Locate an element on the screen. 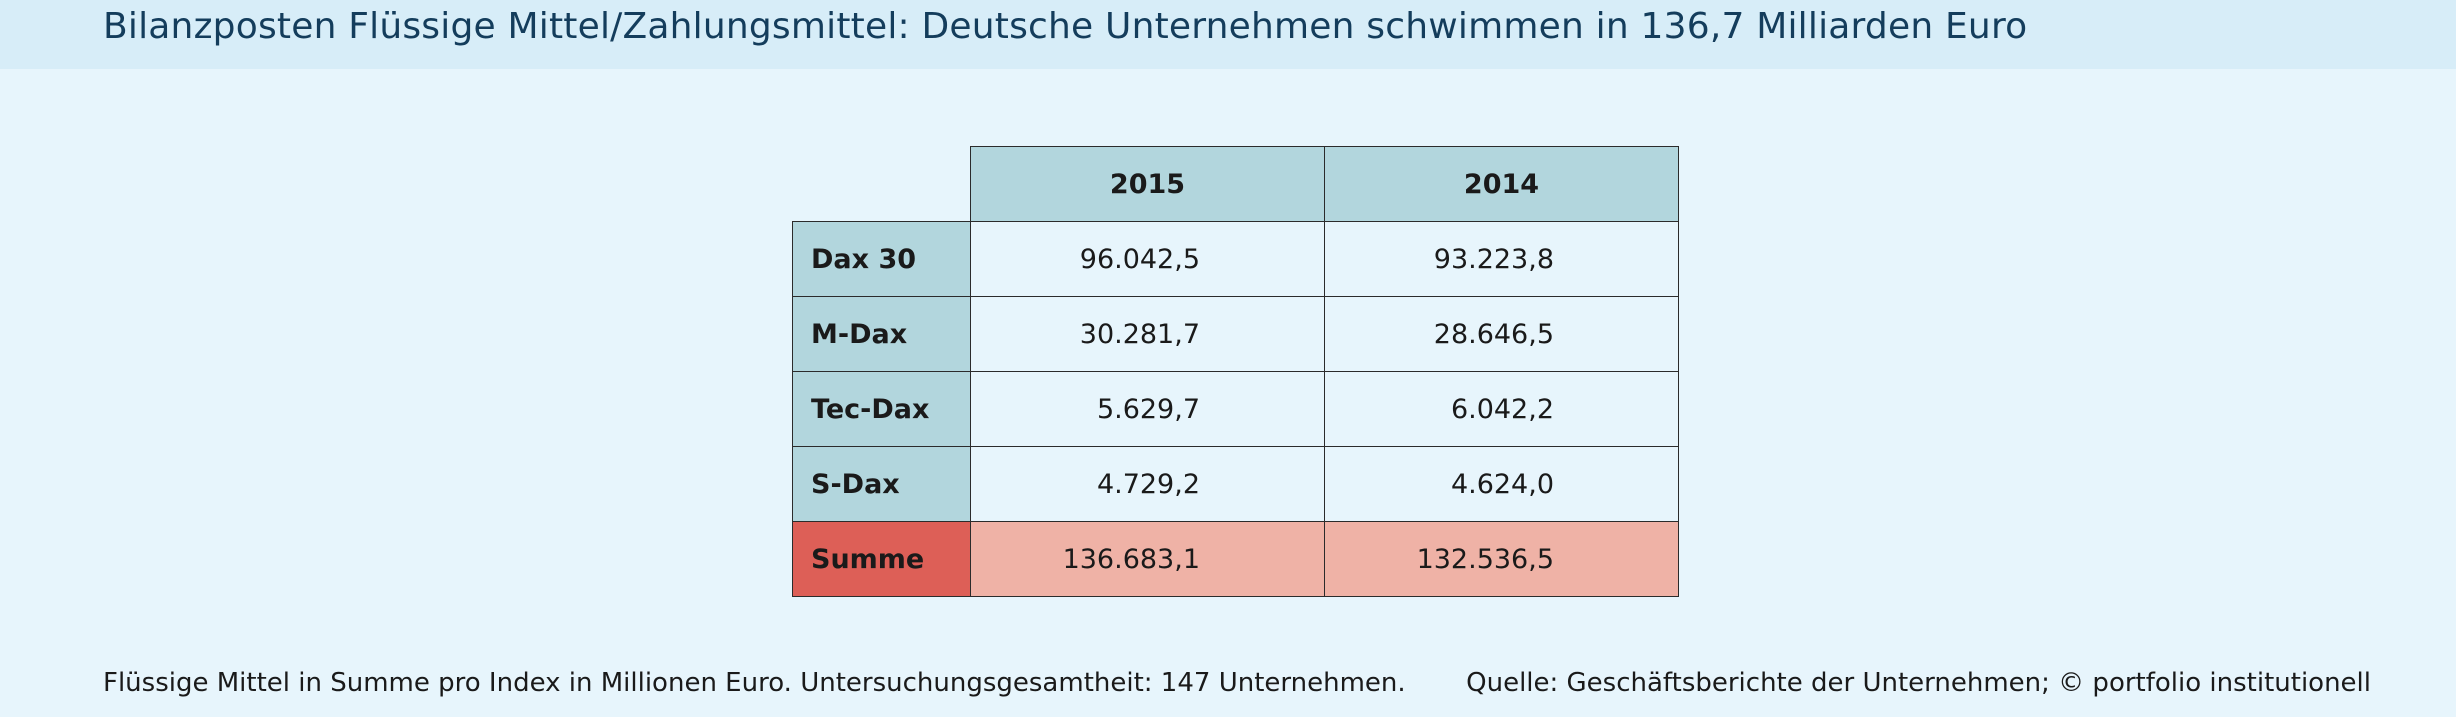 The image size is (2456, 717). cell-sdax-2015: 4.729,2 is located at coordinates (1147, 484).